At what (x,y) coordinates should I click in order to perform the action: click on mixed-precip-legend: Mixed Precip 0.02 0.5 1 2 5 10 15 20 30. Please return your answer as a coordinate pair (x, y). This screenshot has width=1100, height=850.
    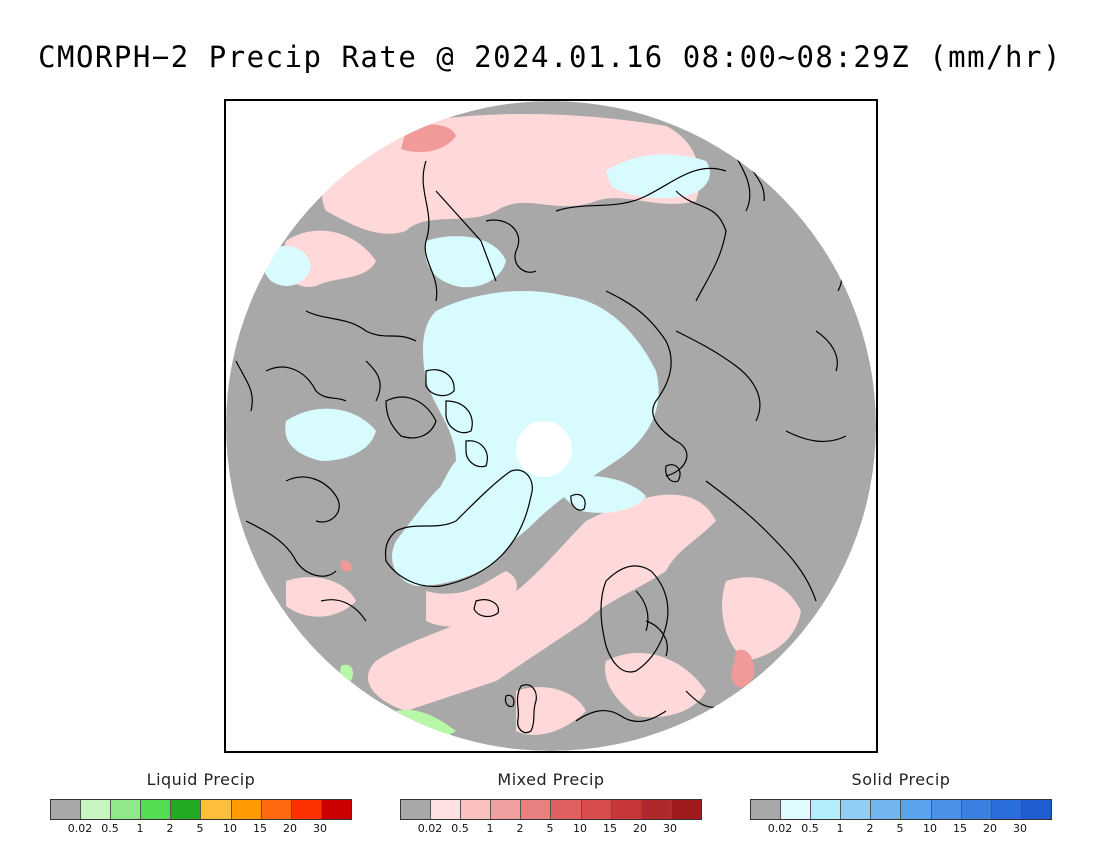
    Looking at the image, I should click on (551, 804).